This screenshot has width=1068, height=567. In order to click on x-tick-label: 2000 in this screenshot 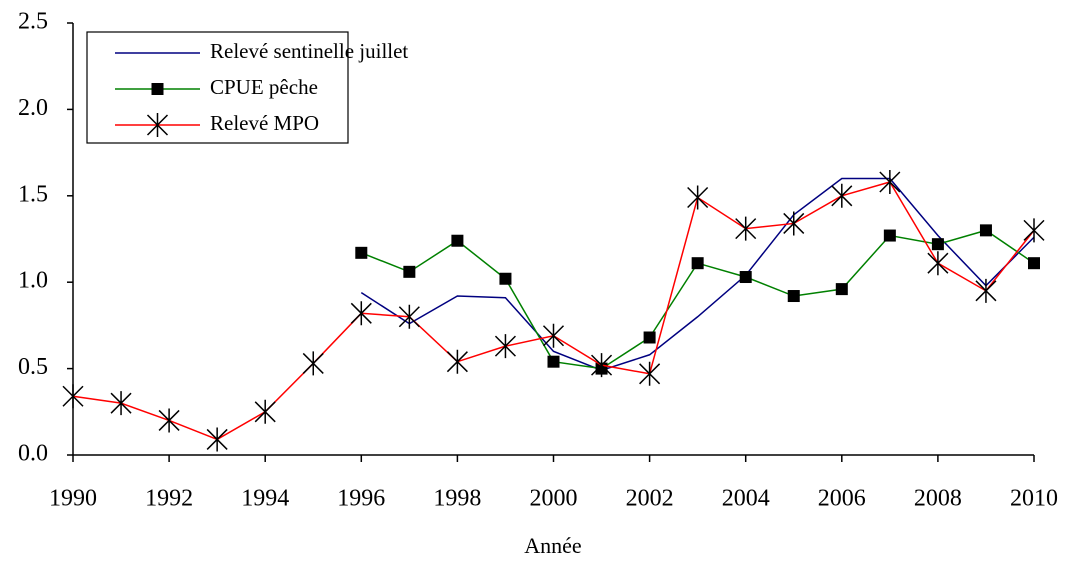, I will do `click(554, 499)`.